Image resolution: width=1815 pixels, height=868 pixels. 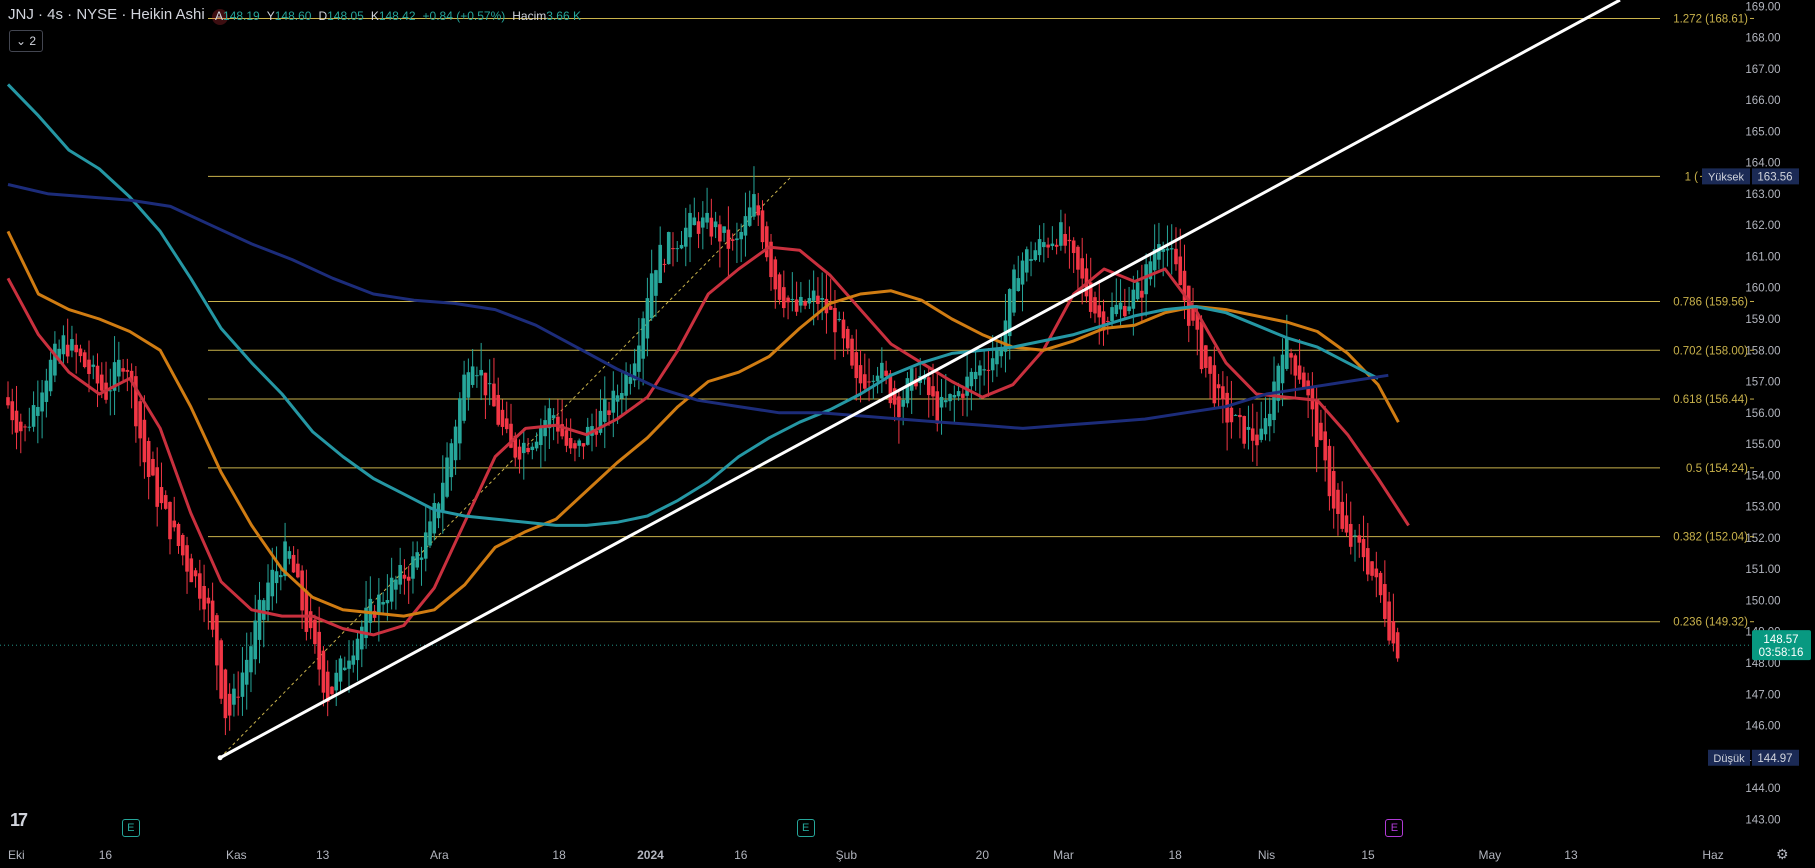 What do you see at coordinates (26, 41) in the screenshot?
I see `collapse-indicators-button: ⌄ 2` at bounding box center [26, 41].